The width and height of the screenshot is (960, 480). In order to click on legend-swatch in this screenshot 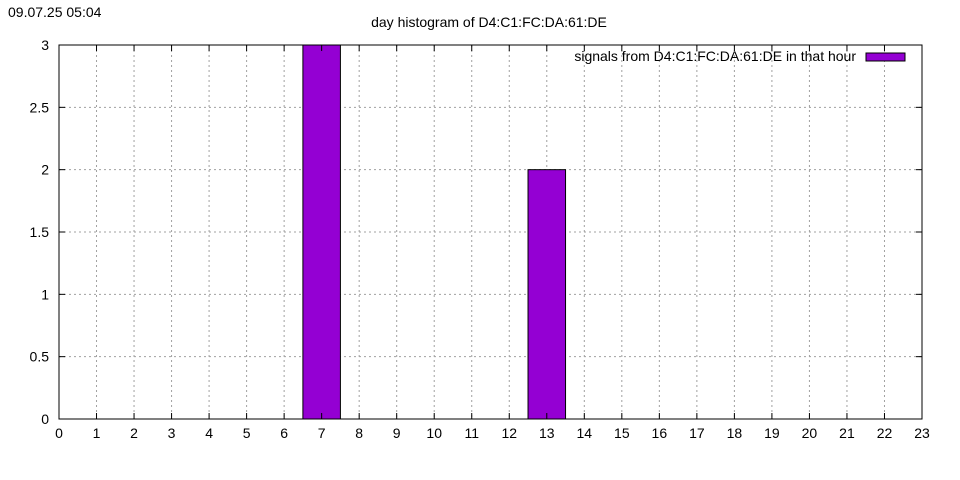, I will do `click(885, 57)`.